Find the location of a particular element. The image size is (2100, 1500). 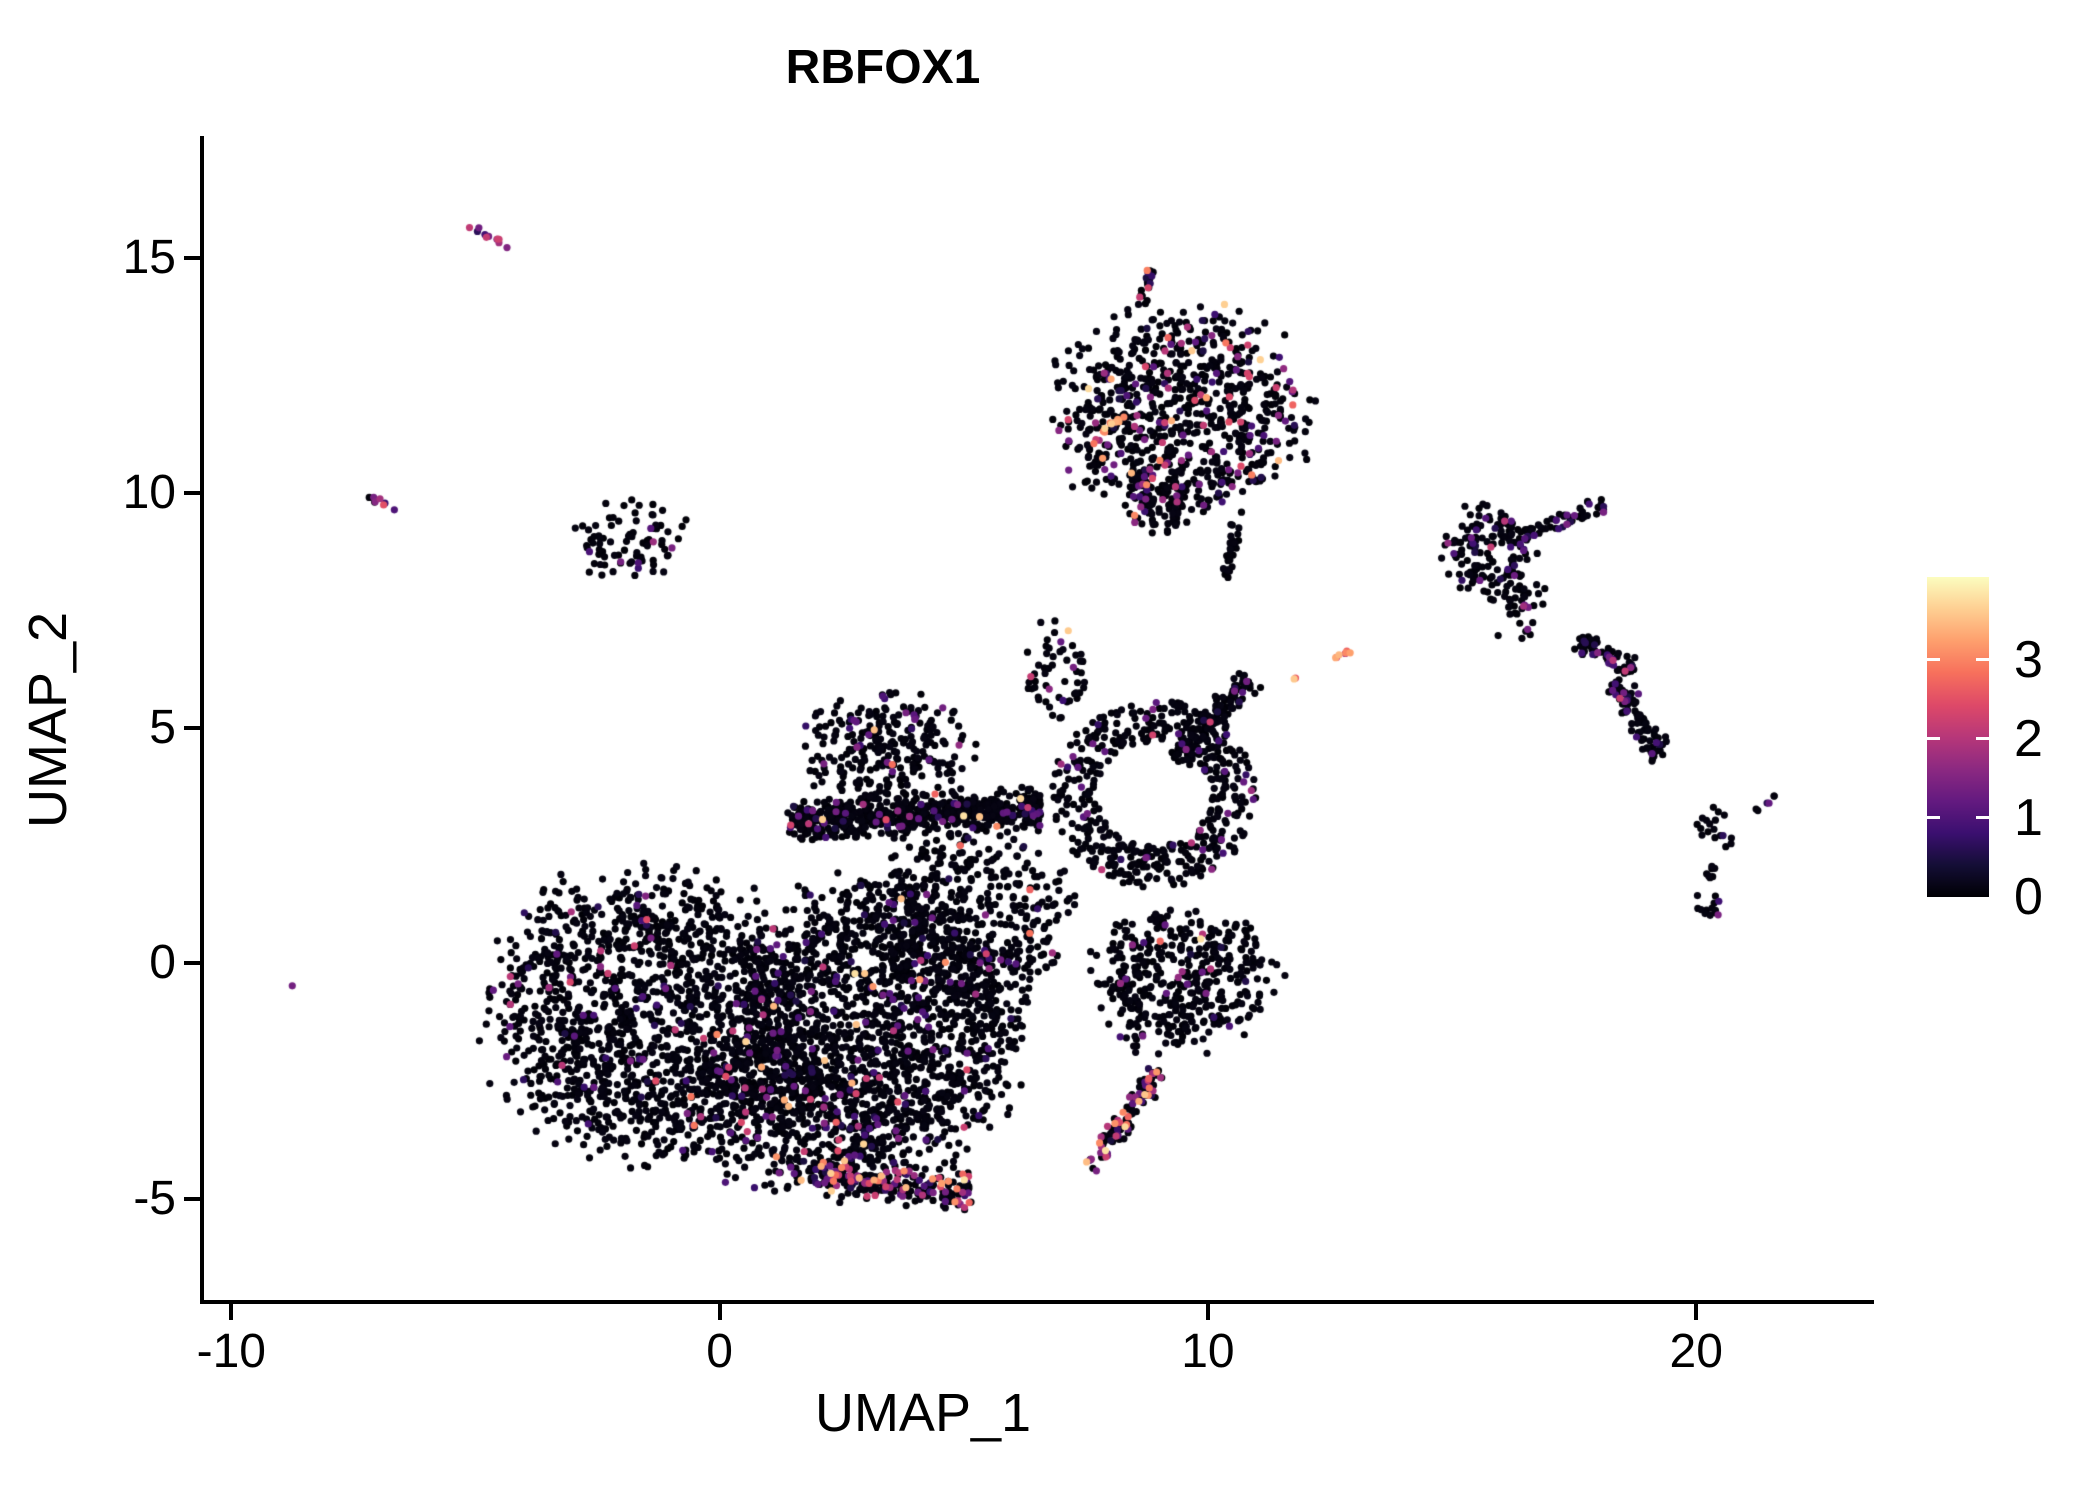

legend-tick-label: 3 is located at coordinates (2028, 659).